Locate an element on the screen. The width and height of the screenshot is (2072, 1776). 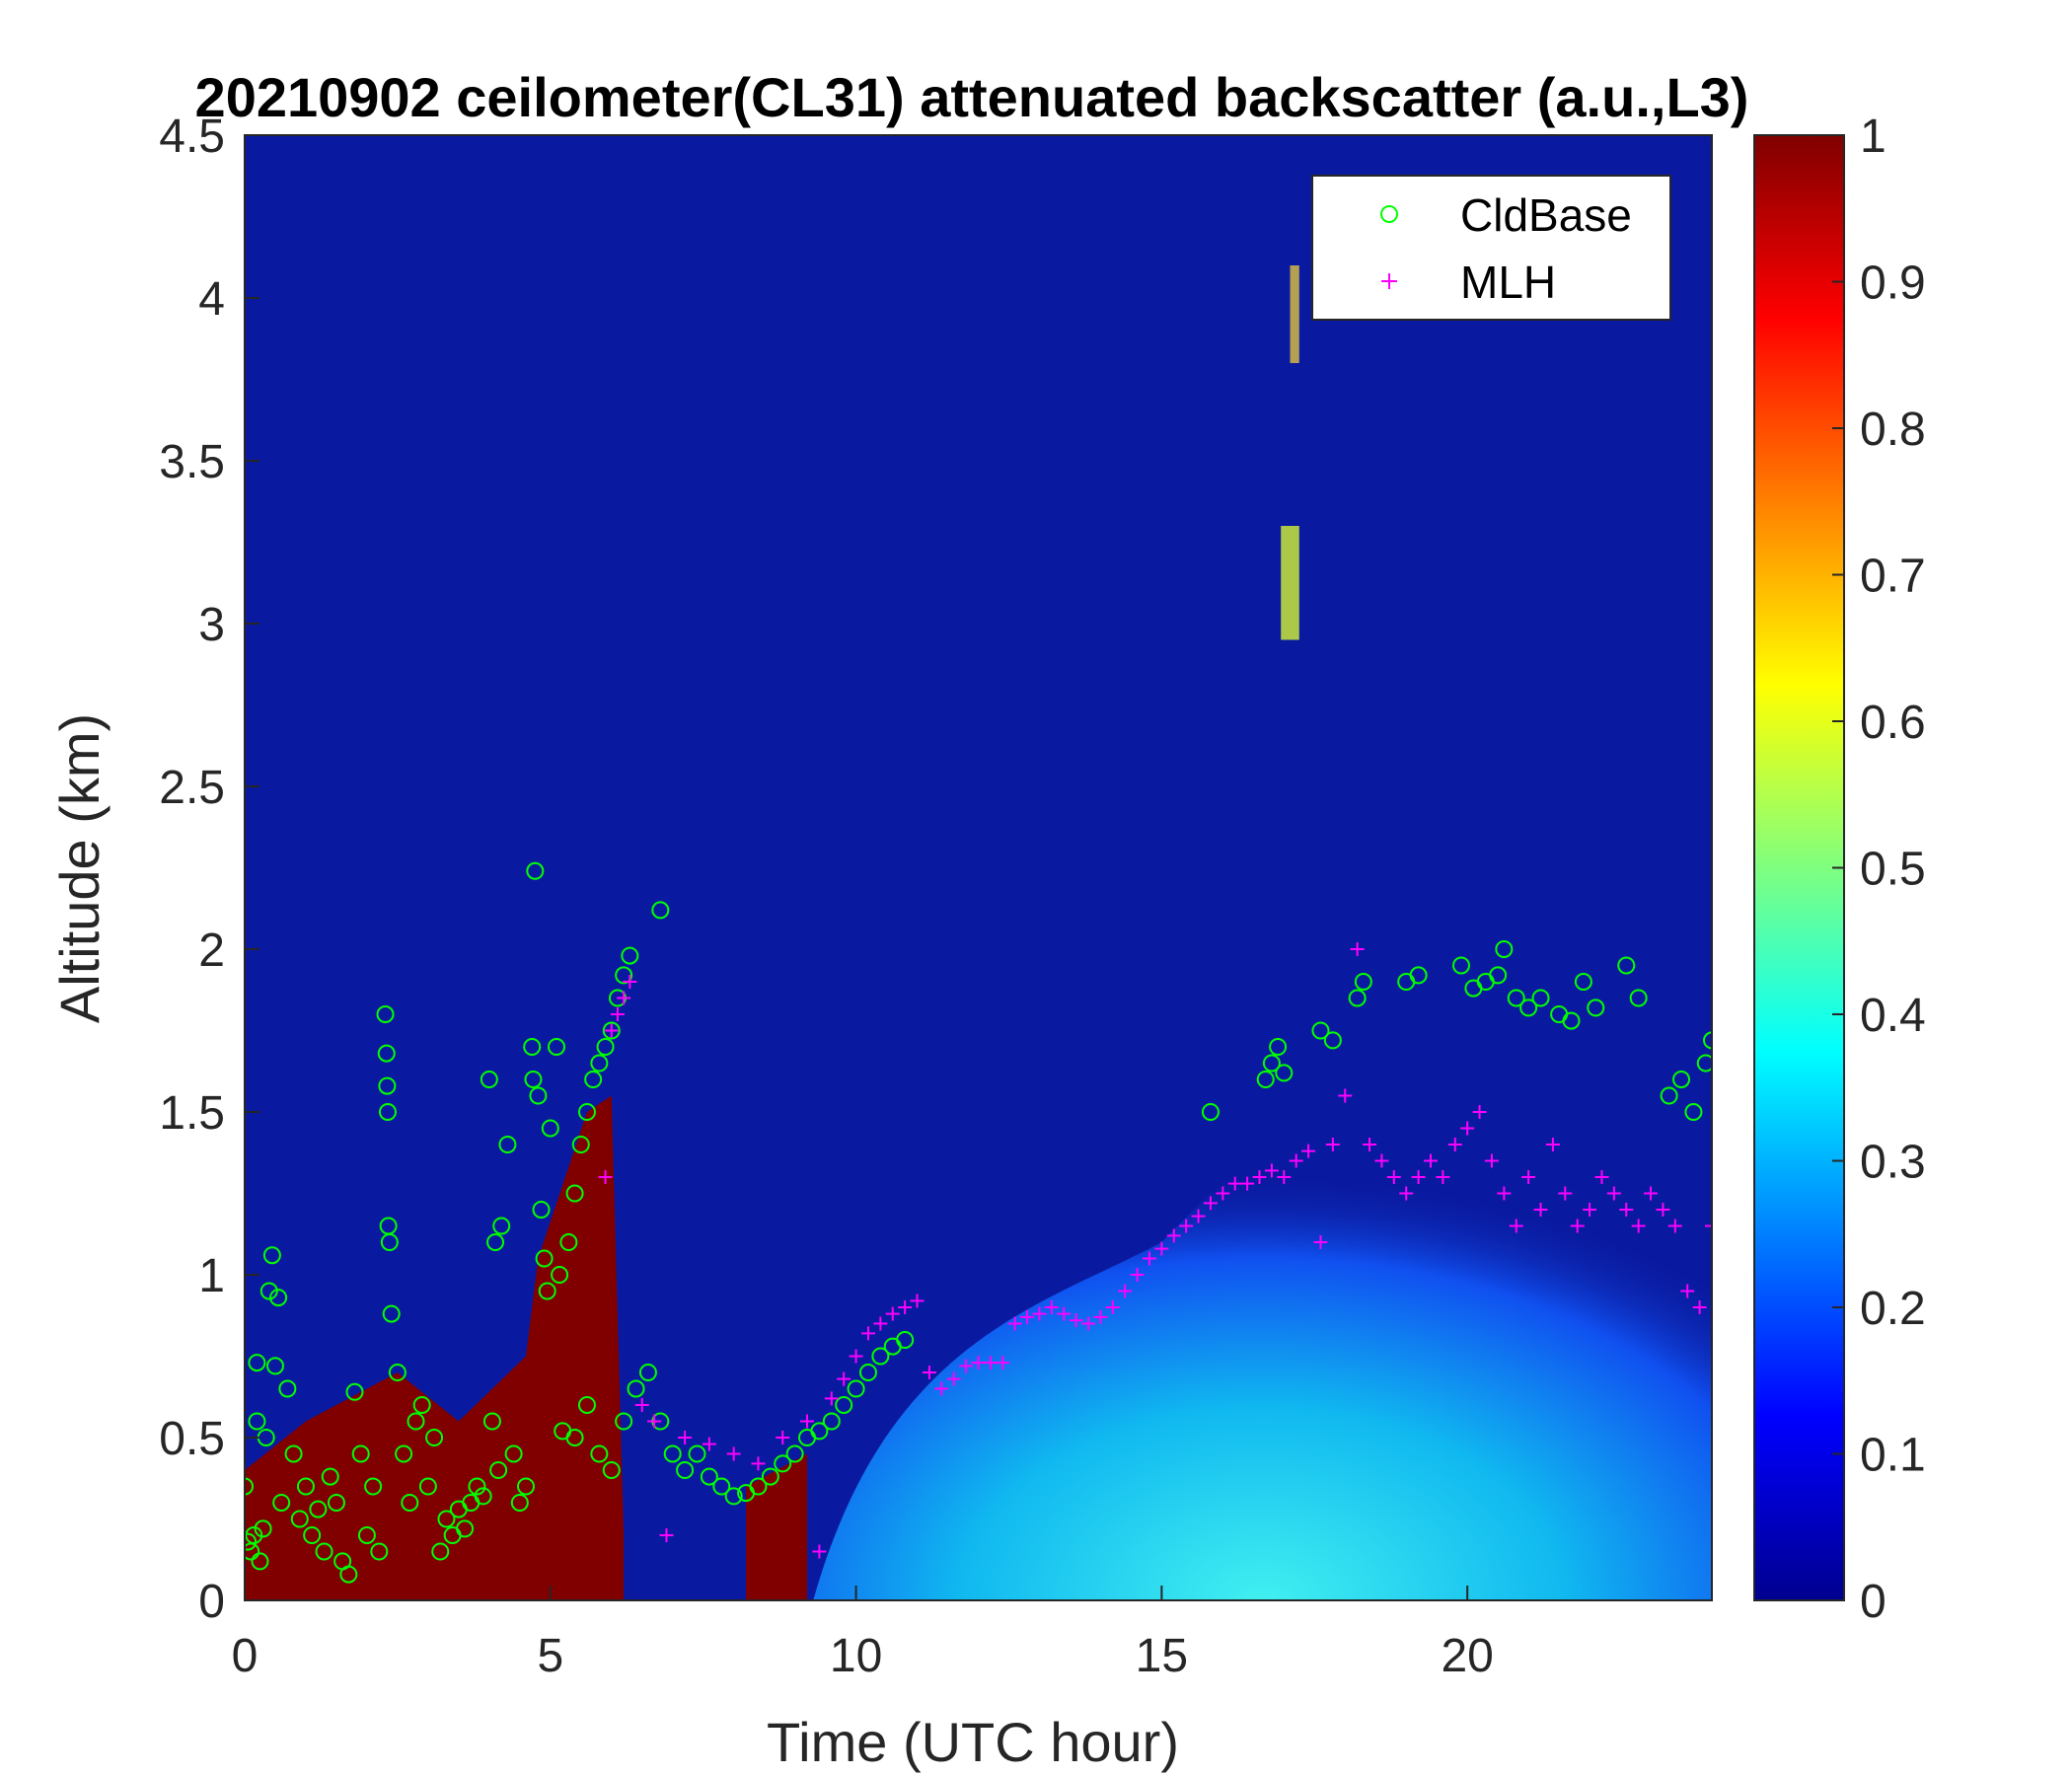
y-tick-label: 2.5 is located at coordinates (192, 788).